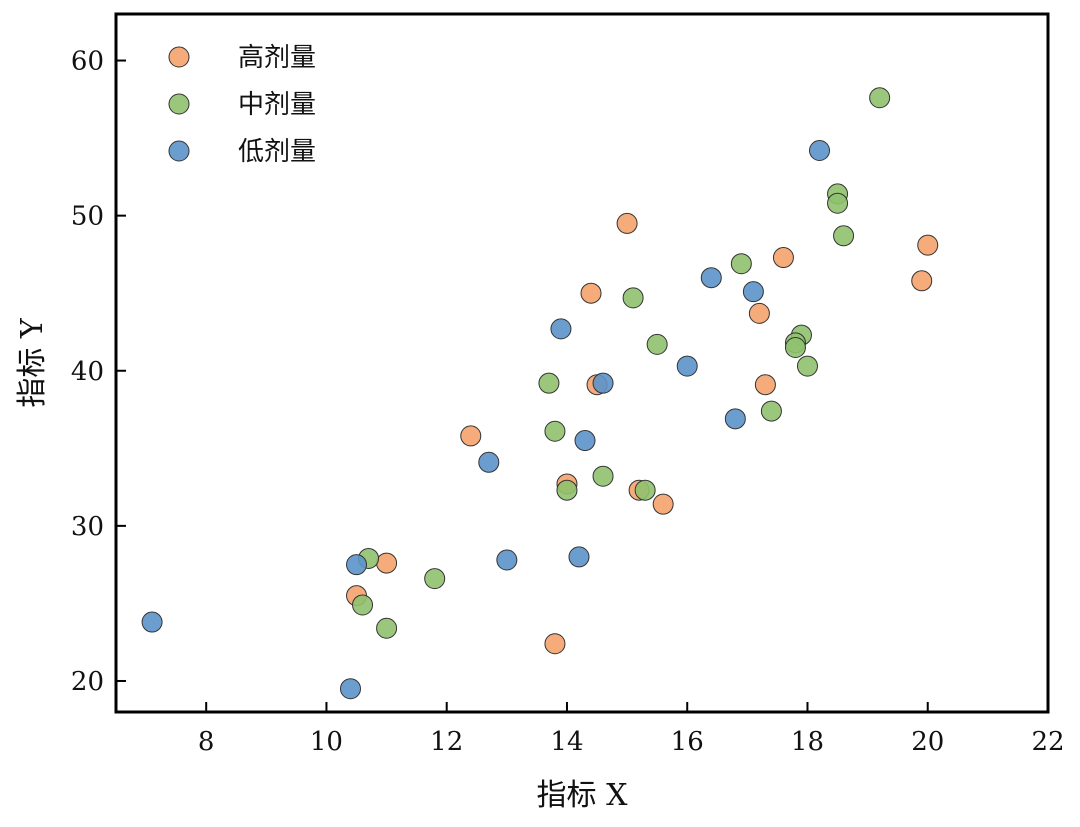 The image size is (1080, 827). What do you see at coordinates (87, 217) in the screenshot?
I see `y-tick-label: 50` at bounding box center [87, 217].